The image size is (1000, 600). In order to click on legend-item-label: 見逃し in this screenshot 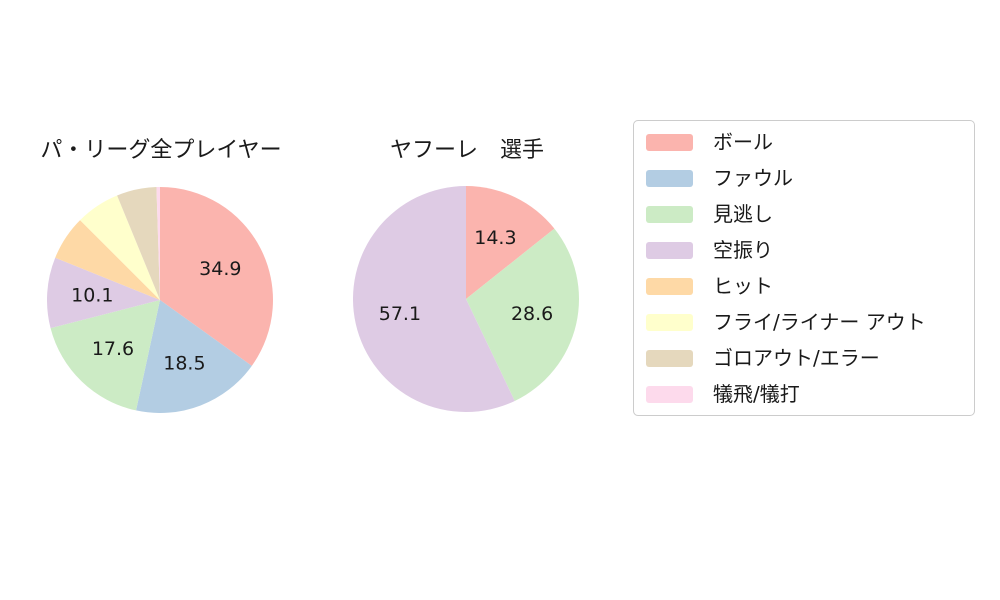, I will do `click(743, 214)`.